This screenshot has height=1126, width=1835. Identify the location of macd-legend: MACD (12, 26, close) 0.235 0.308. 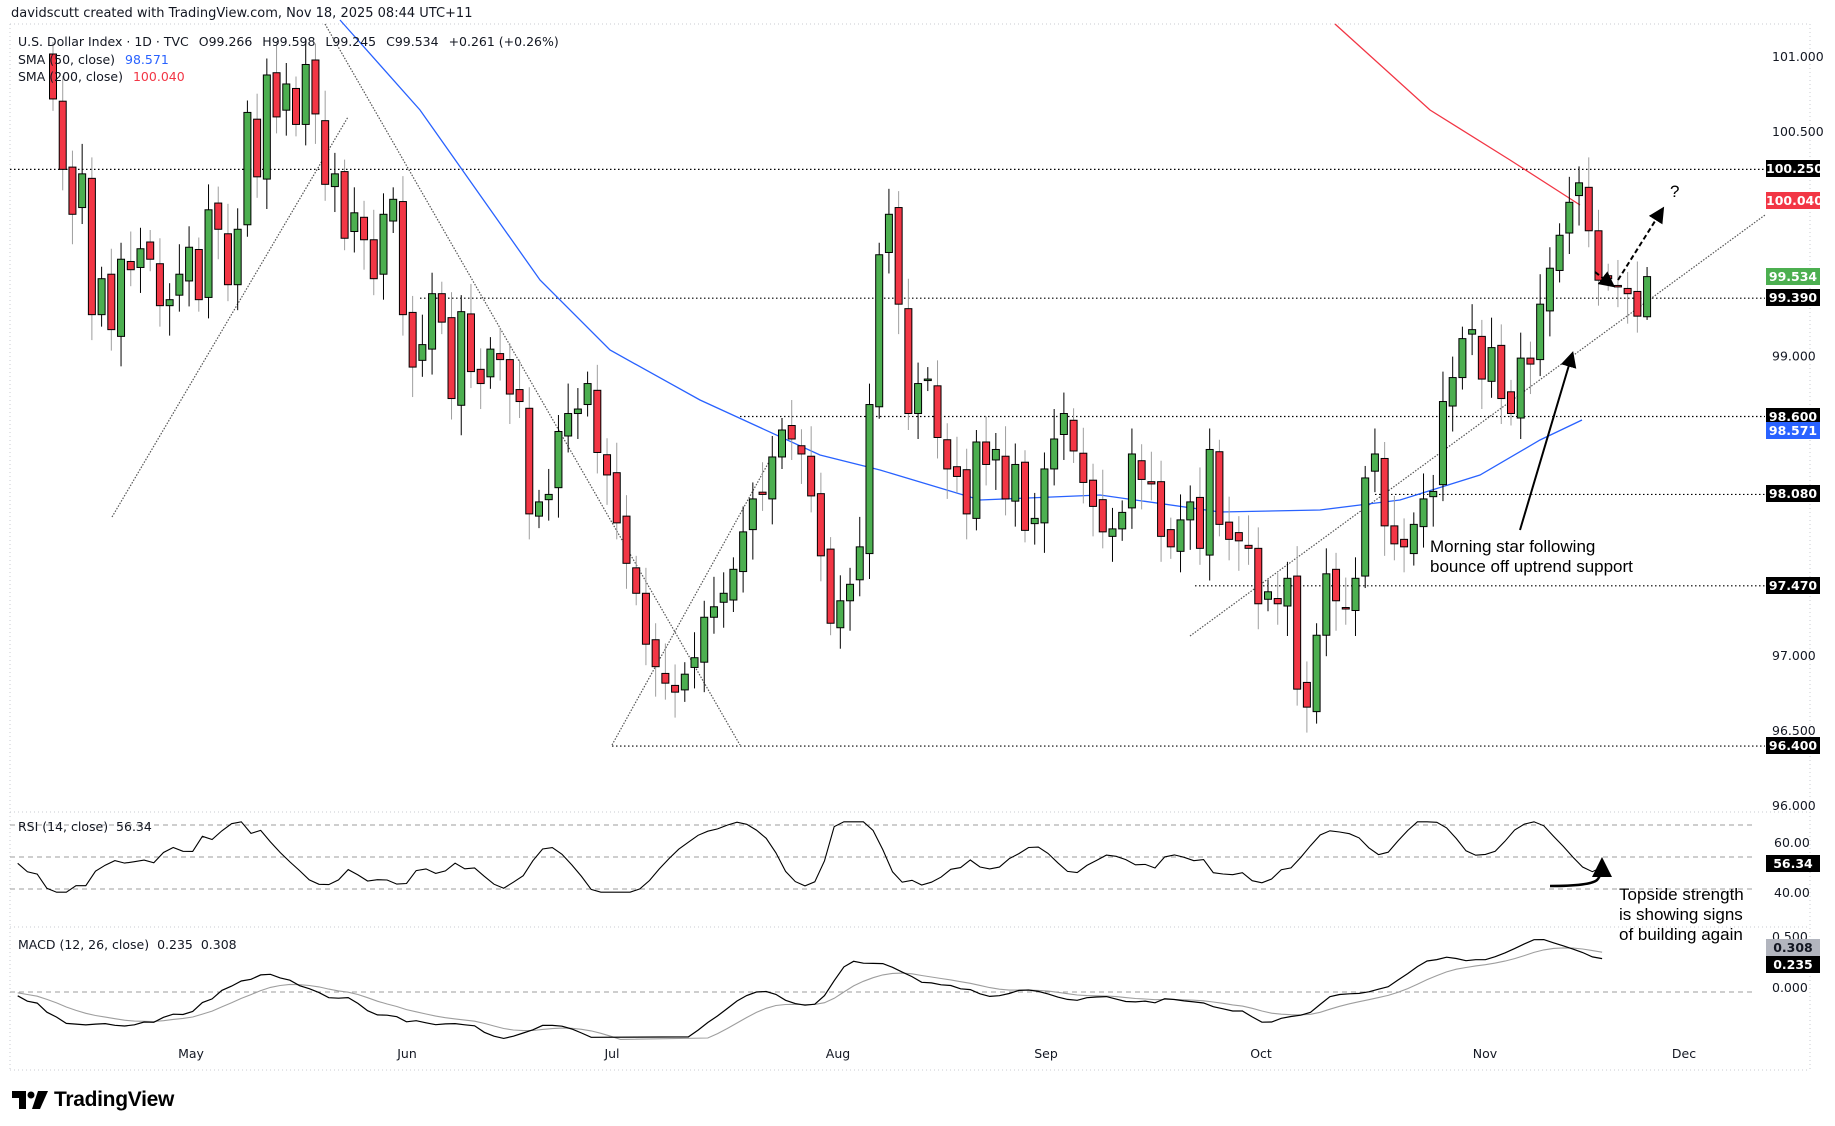
(127, 944).